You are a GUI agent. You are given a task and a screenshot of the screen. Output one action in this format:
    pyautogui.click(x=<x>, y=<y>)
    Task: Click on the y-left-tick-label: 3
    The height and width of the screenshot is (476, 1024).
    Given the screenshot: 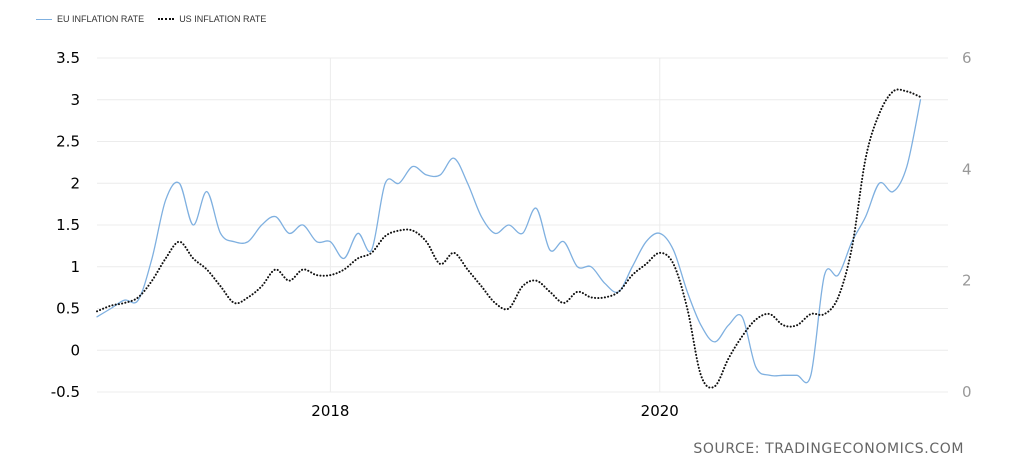 What is the action you would take?
    pyautogui.click(x=75, y=100)
    